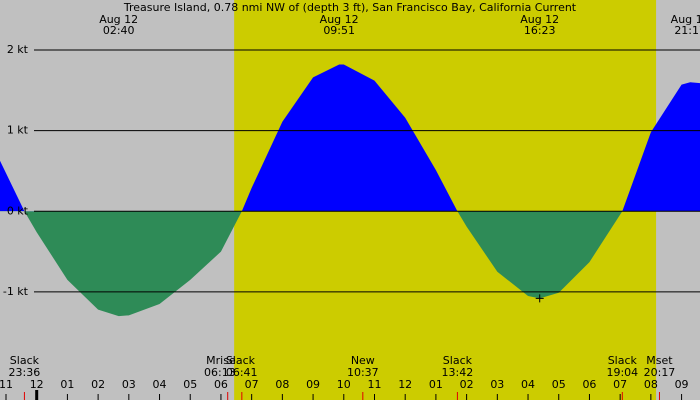  I want to click on event-time: 10:37, so click(363, 372).